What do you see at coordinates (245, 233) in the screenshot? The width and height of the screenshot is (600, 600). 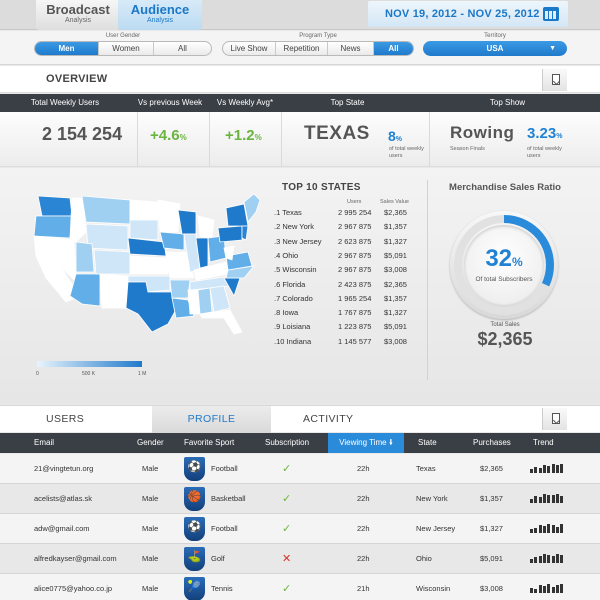 I see `map-state-new-jersey` at bounding box center [245, 233].